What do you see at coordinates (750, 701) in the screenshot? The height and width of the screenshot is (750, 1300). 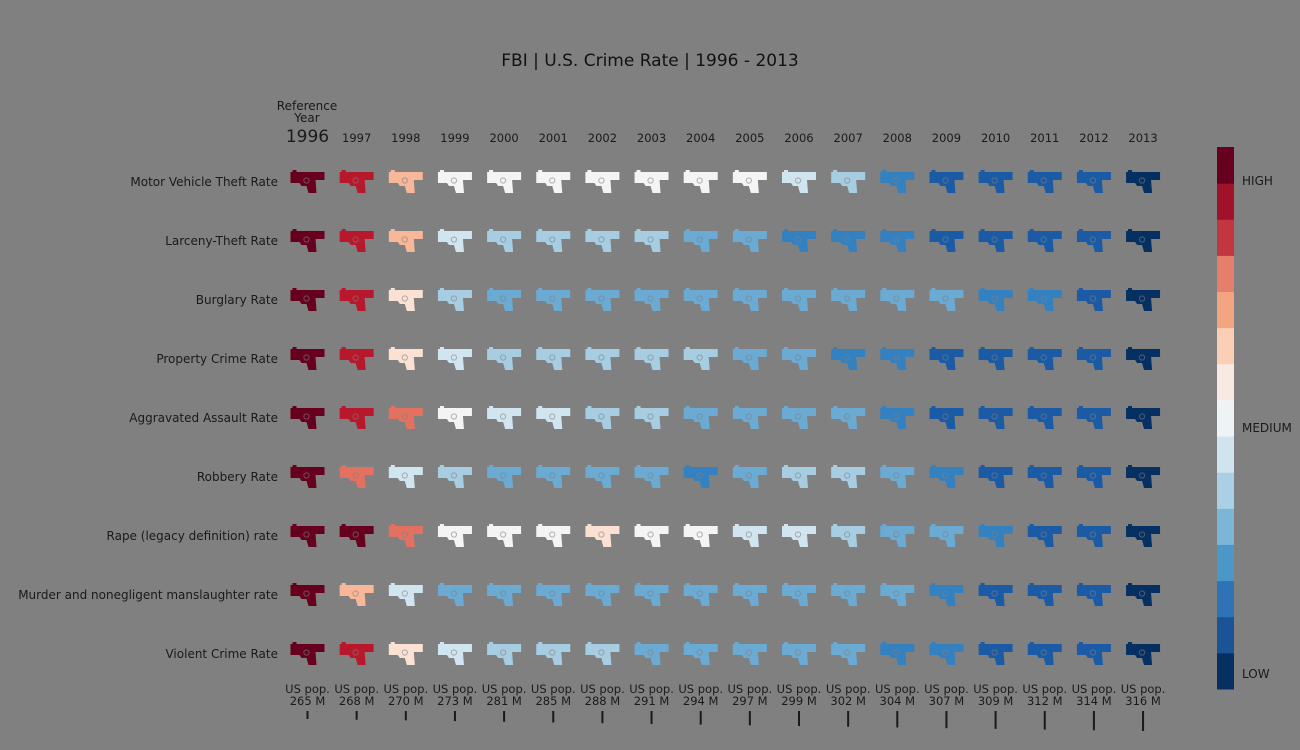 I see `population-value: 297 M` at bounding box center [750, 701].